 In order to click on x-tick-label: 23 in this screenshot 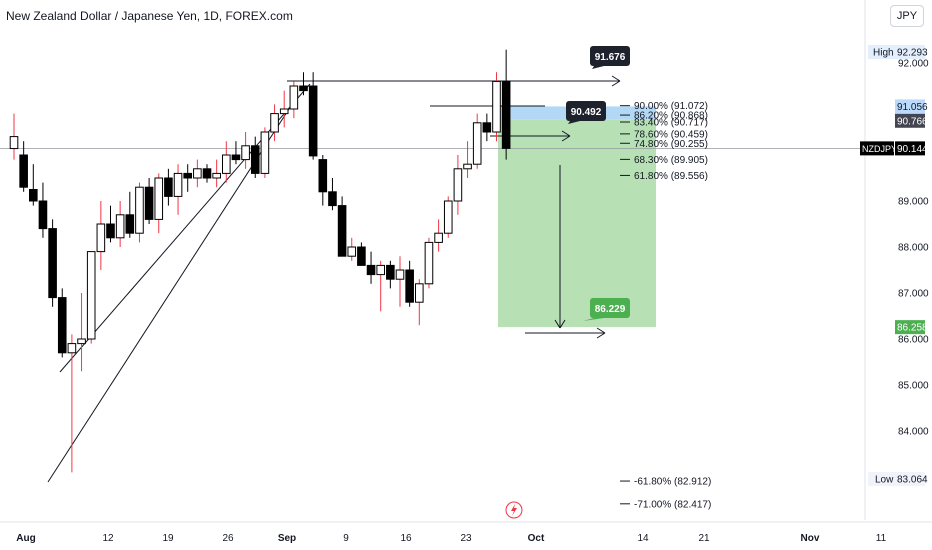, I will do `click(466, 538)`.